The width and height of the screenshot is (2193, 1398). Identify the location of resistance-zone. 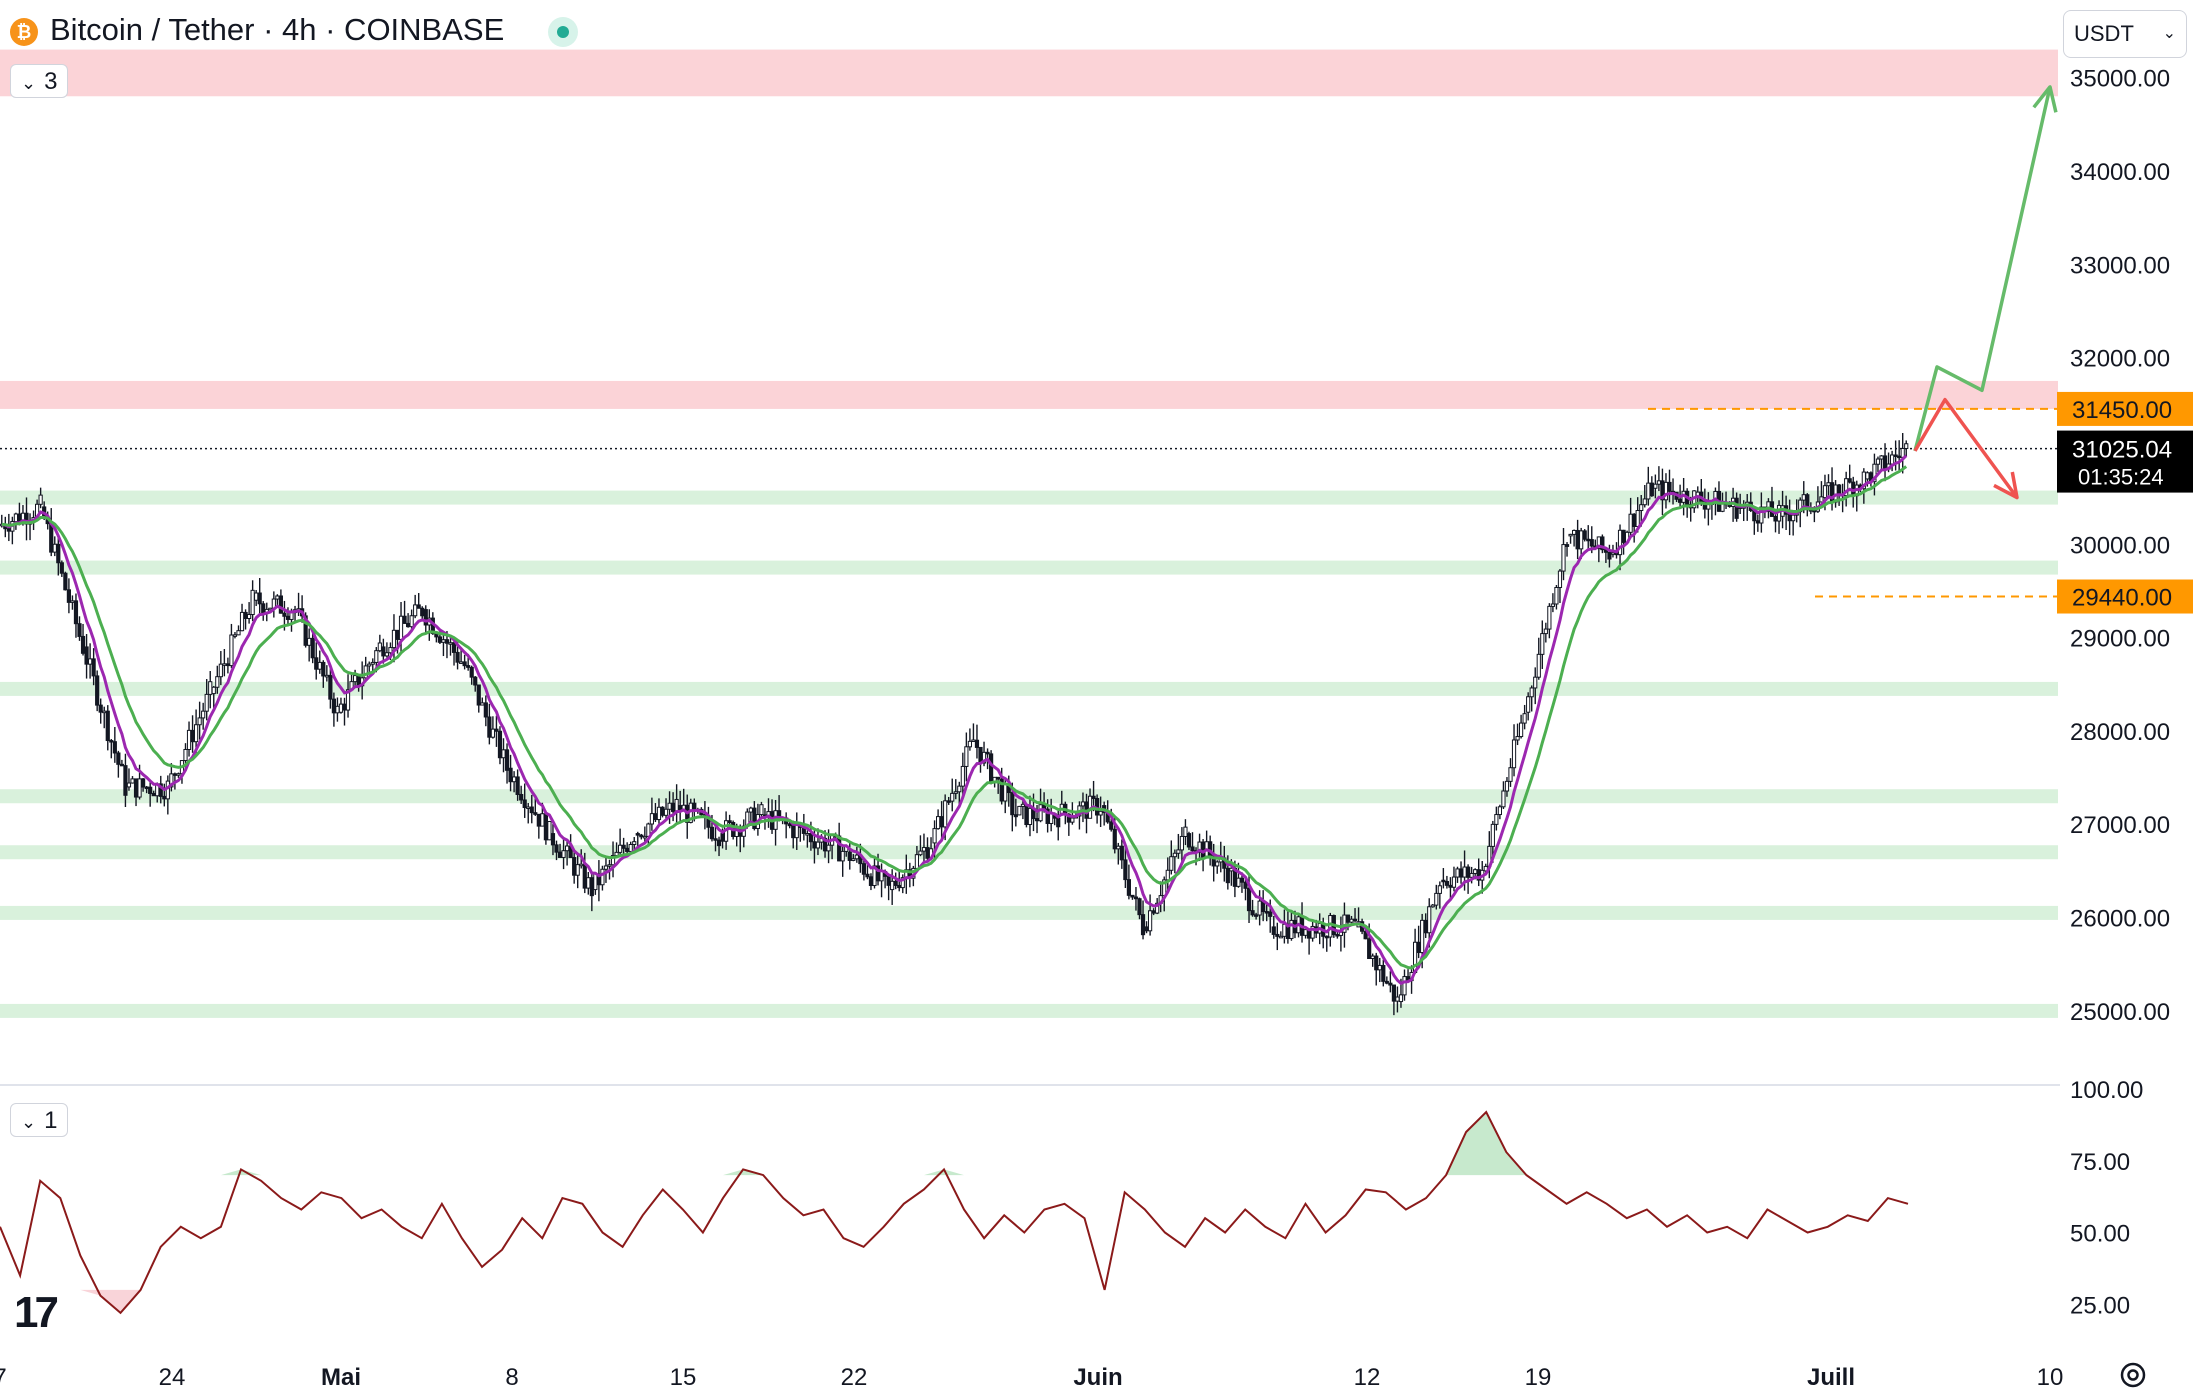
(1029, 73).